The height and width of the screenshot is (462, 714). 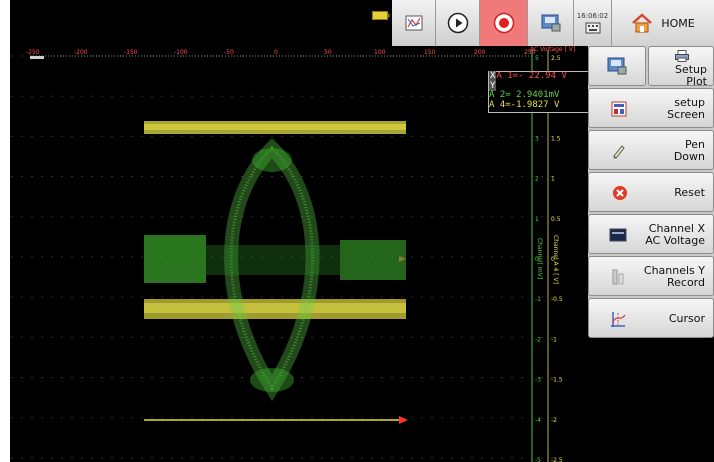 I want to click on channel-x-button: Channel X AC Voltage, so click(x=651, y=234).